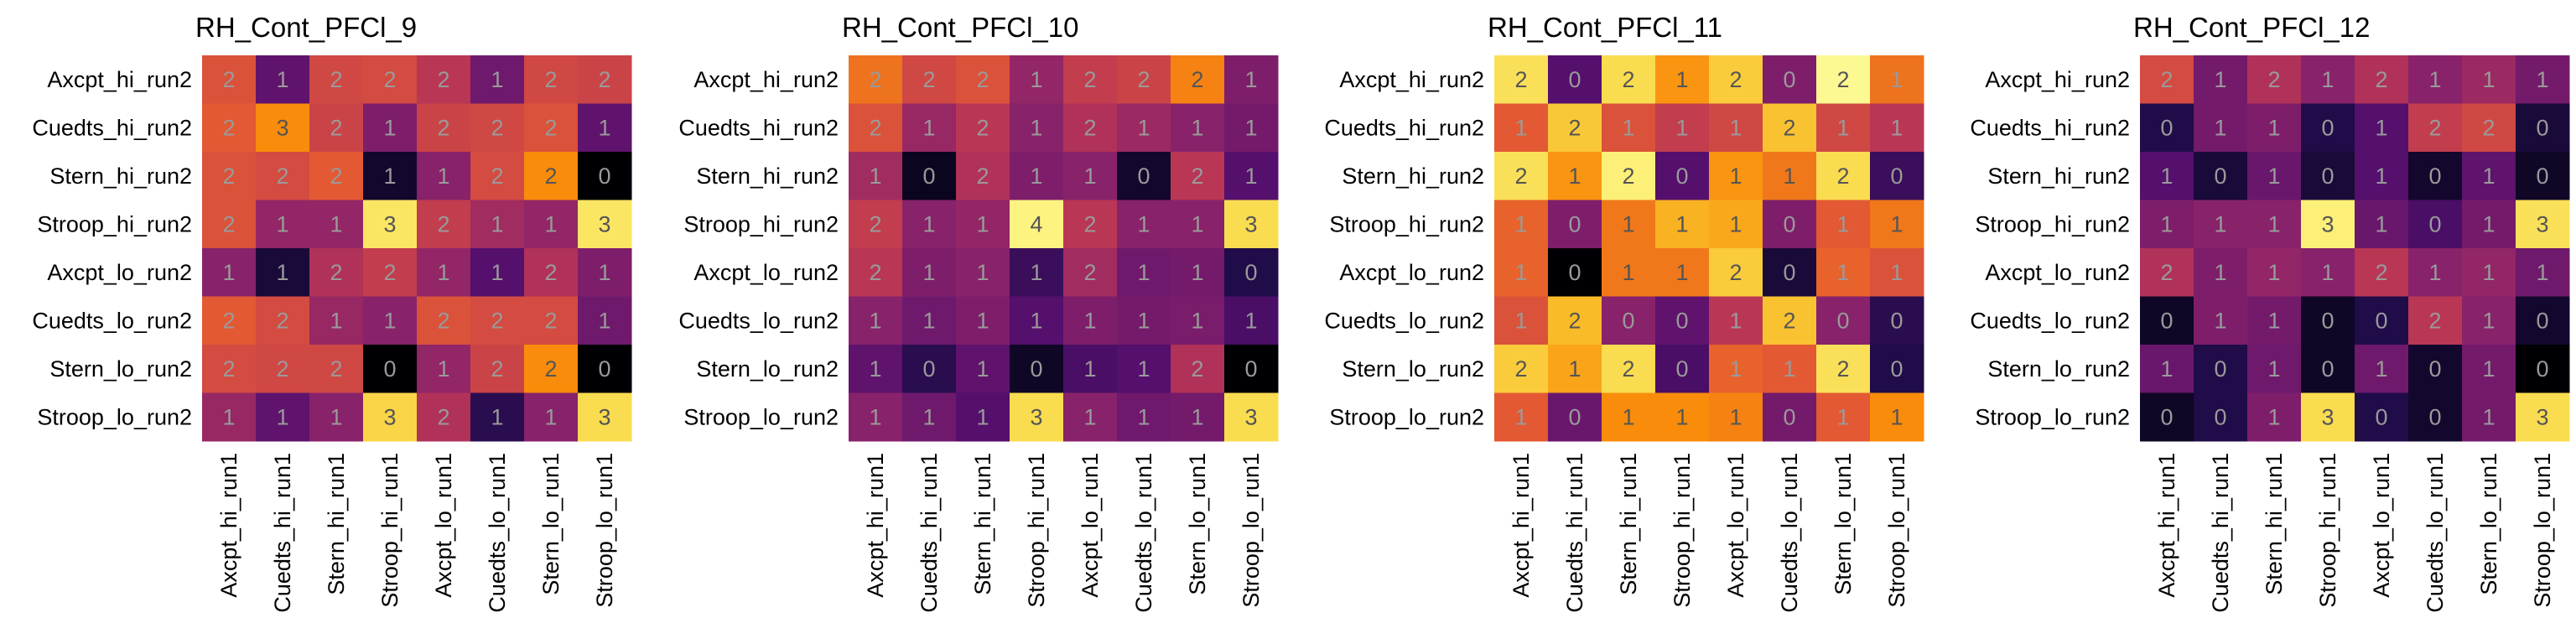 This screenshot has width=2576, height=644. I want to click on chart-title: RH_Cont_PFCl_11, so click(1605, 27).